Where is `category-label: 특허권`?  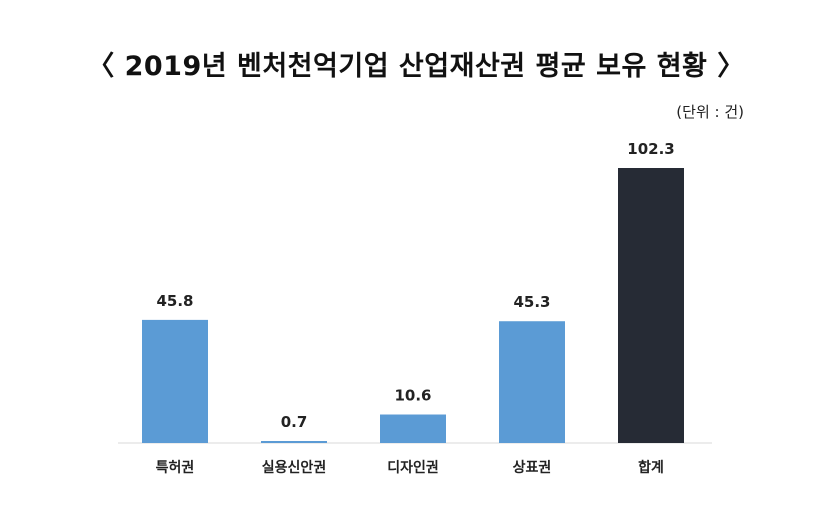 category-label: 특허권 is located at coordinates (175, 467).